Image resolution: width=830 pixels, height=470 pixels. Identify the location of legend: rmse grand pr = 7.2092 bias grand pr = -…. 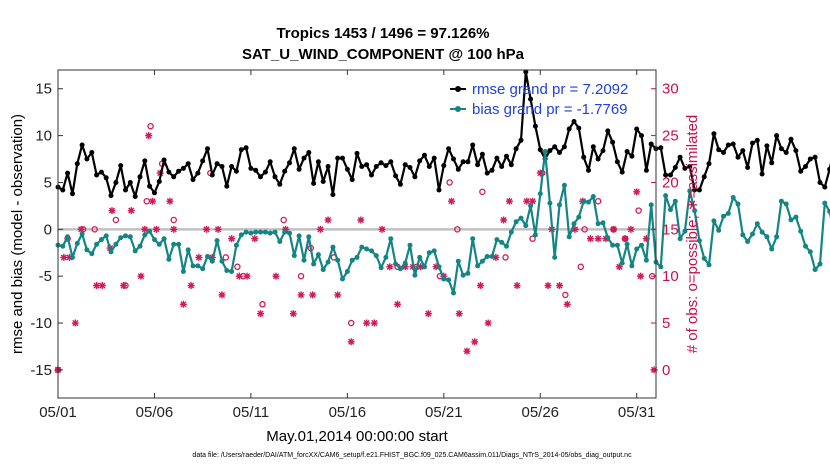
(539, 99).